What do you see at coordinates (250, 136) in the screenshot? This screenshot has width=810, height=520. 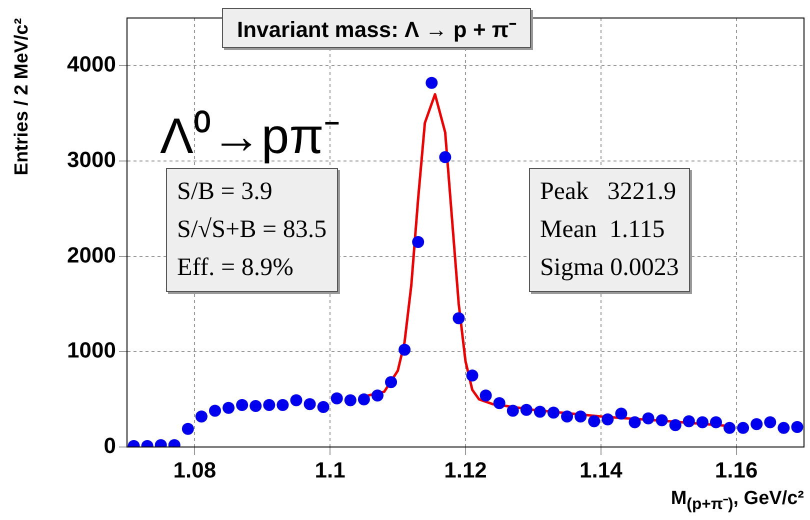 I see `annotation: Λ⁰→pπ⁻` at bounding box center [250, 136].